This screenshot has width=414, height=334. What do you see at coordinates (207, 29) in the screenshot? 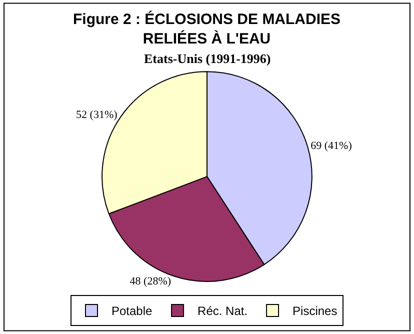
I see `chart-title: Figure 2 : ÉCLOSIONS DE MALADIES RELIÉES À L'EAU` at bounding box center [207, 29].